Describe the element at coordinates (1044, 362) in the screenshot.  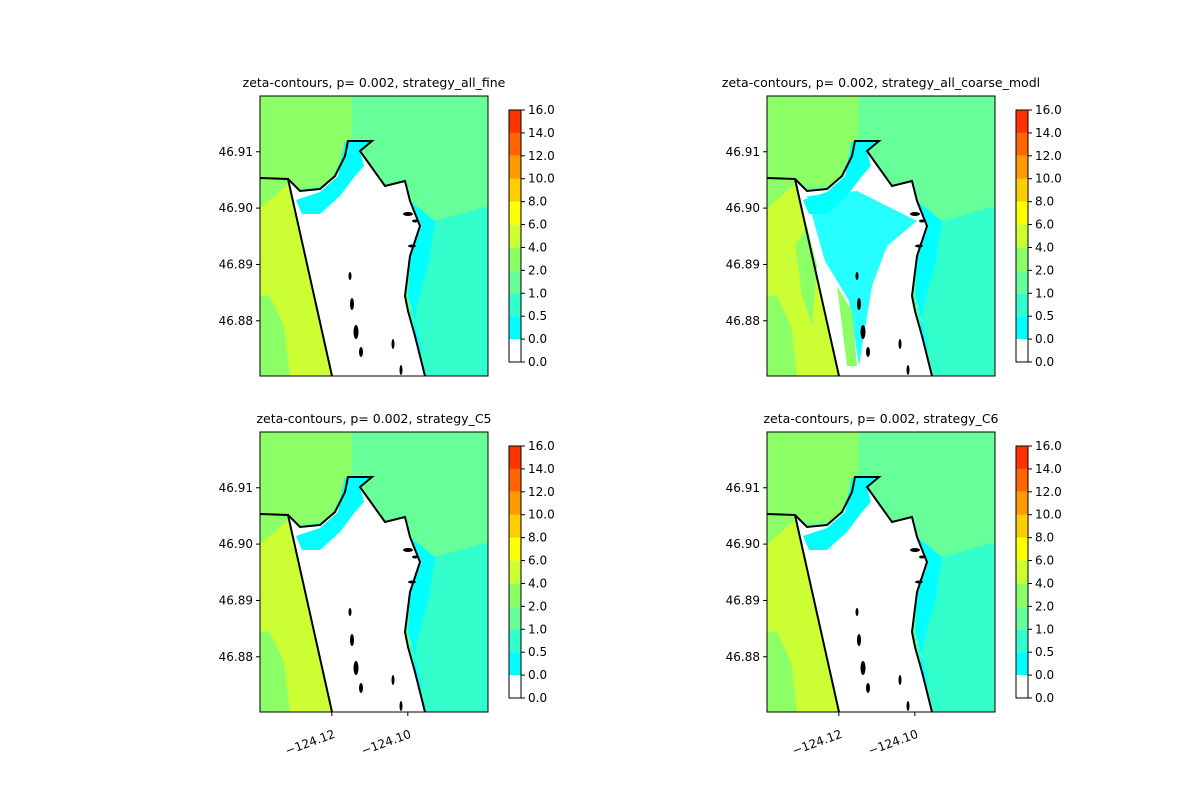
I see `colorbar-tick-label: 0.0` at that location.